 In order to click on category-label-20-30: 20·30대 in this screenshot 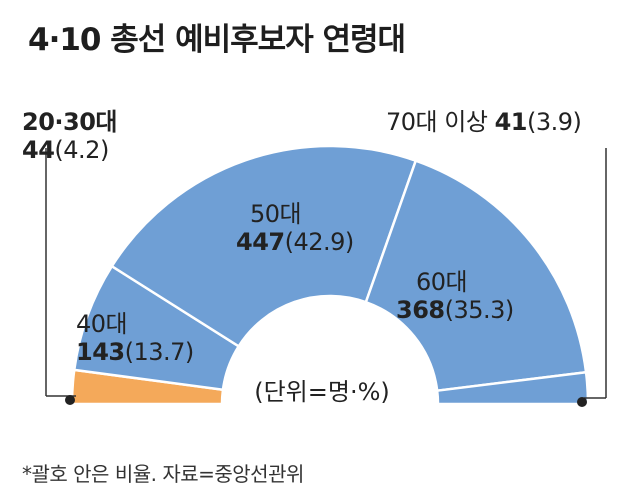, I will do `click(70, 122)`.